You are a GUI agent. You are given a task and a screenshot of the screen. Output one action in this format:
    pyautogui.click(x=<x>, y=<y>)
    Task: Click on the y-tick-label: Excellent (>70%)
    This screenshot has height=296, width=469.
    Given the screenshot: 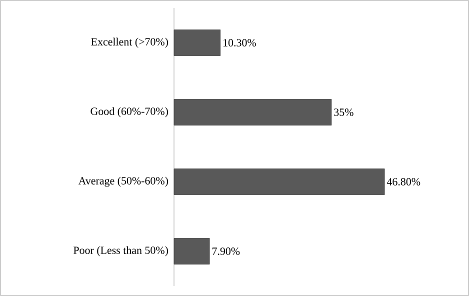 What is the action you would take?
    pyautogui.click(x=129, y=43)
    